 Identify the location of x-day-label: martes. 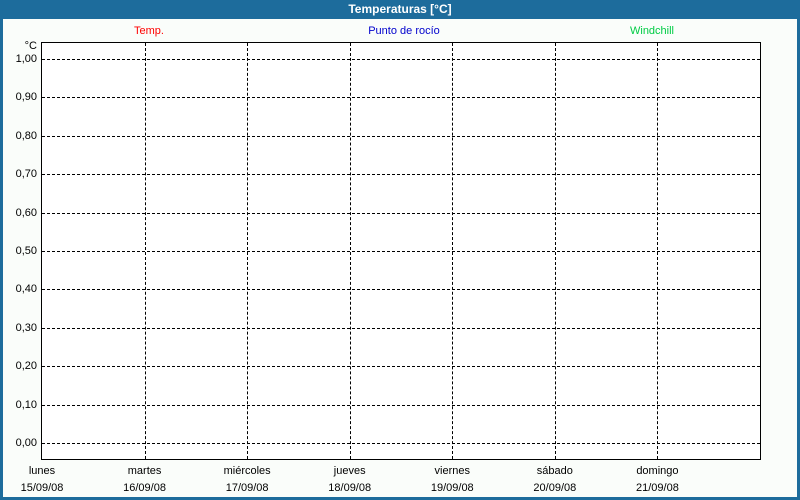
(144, 471).